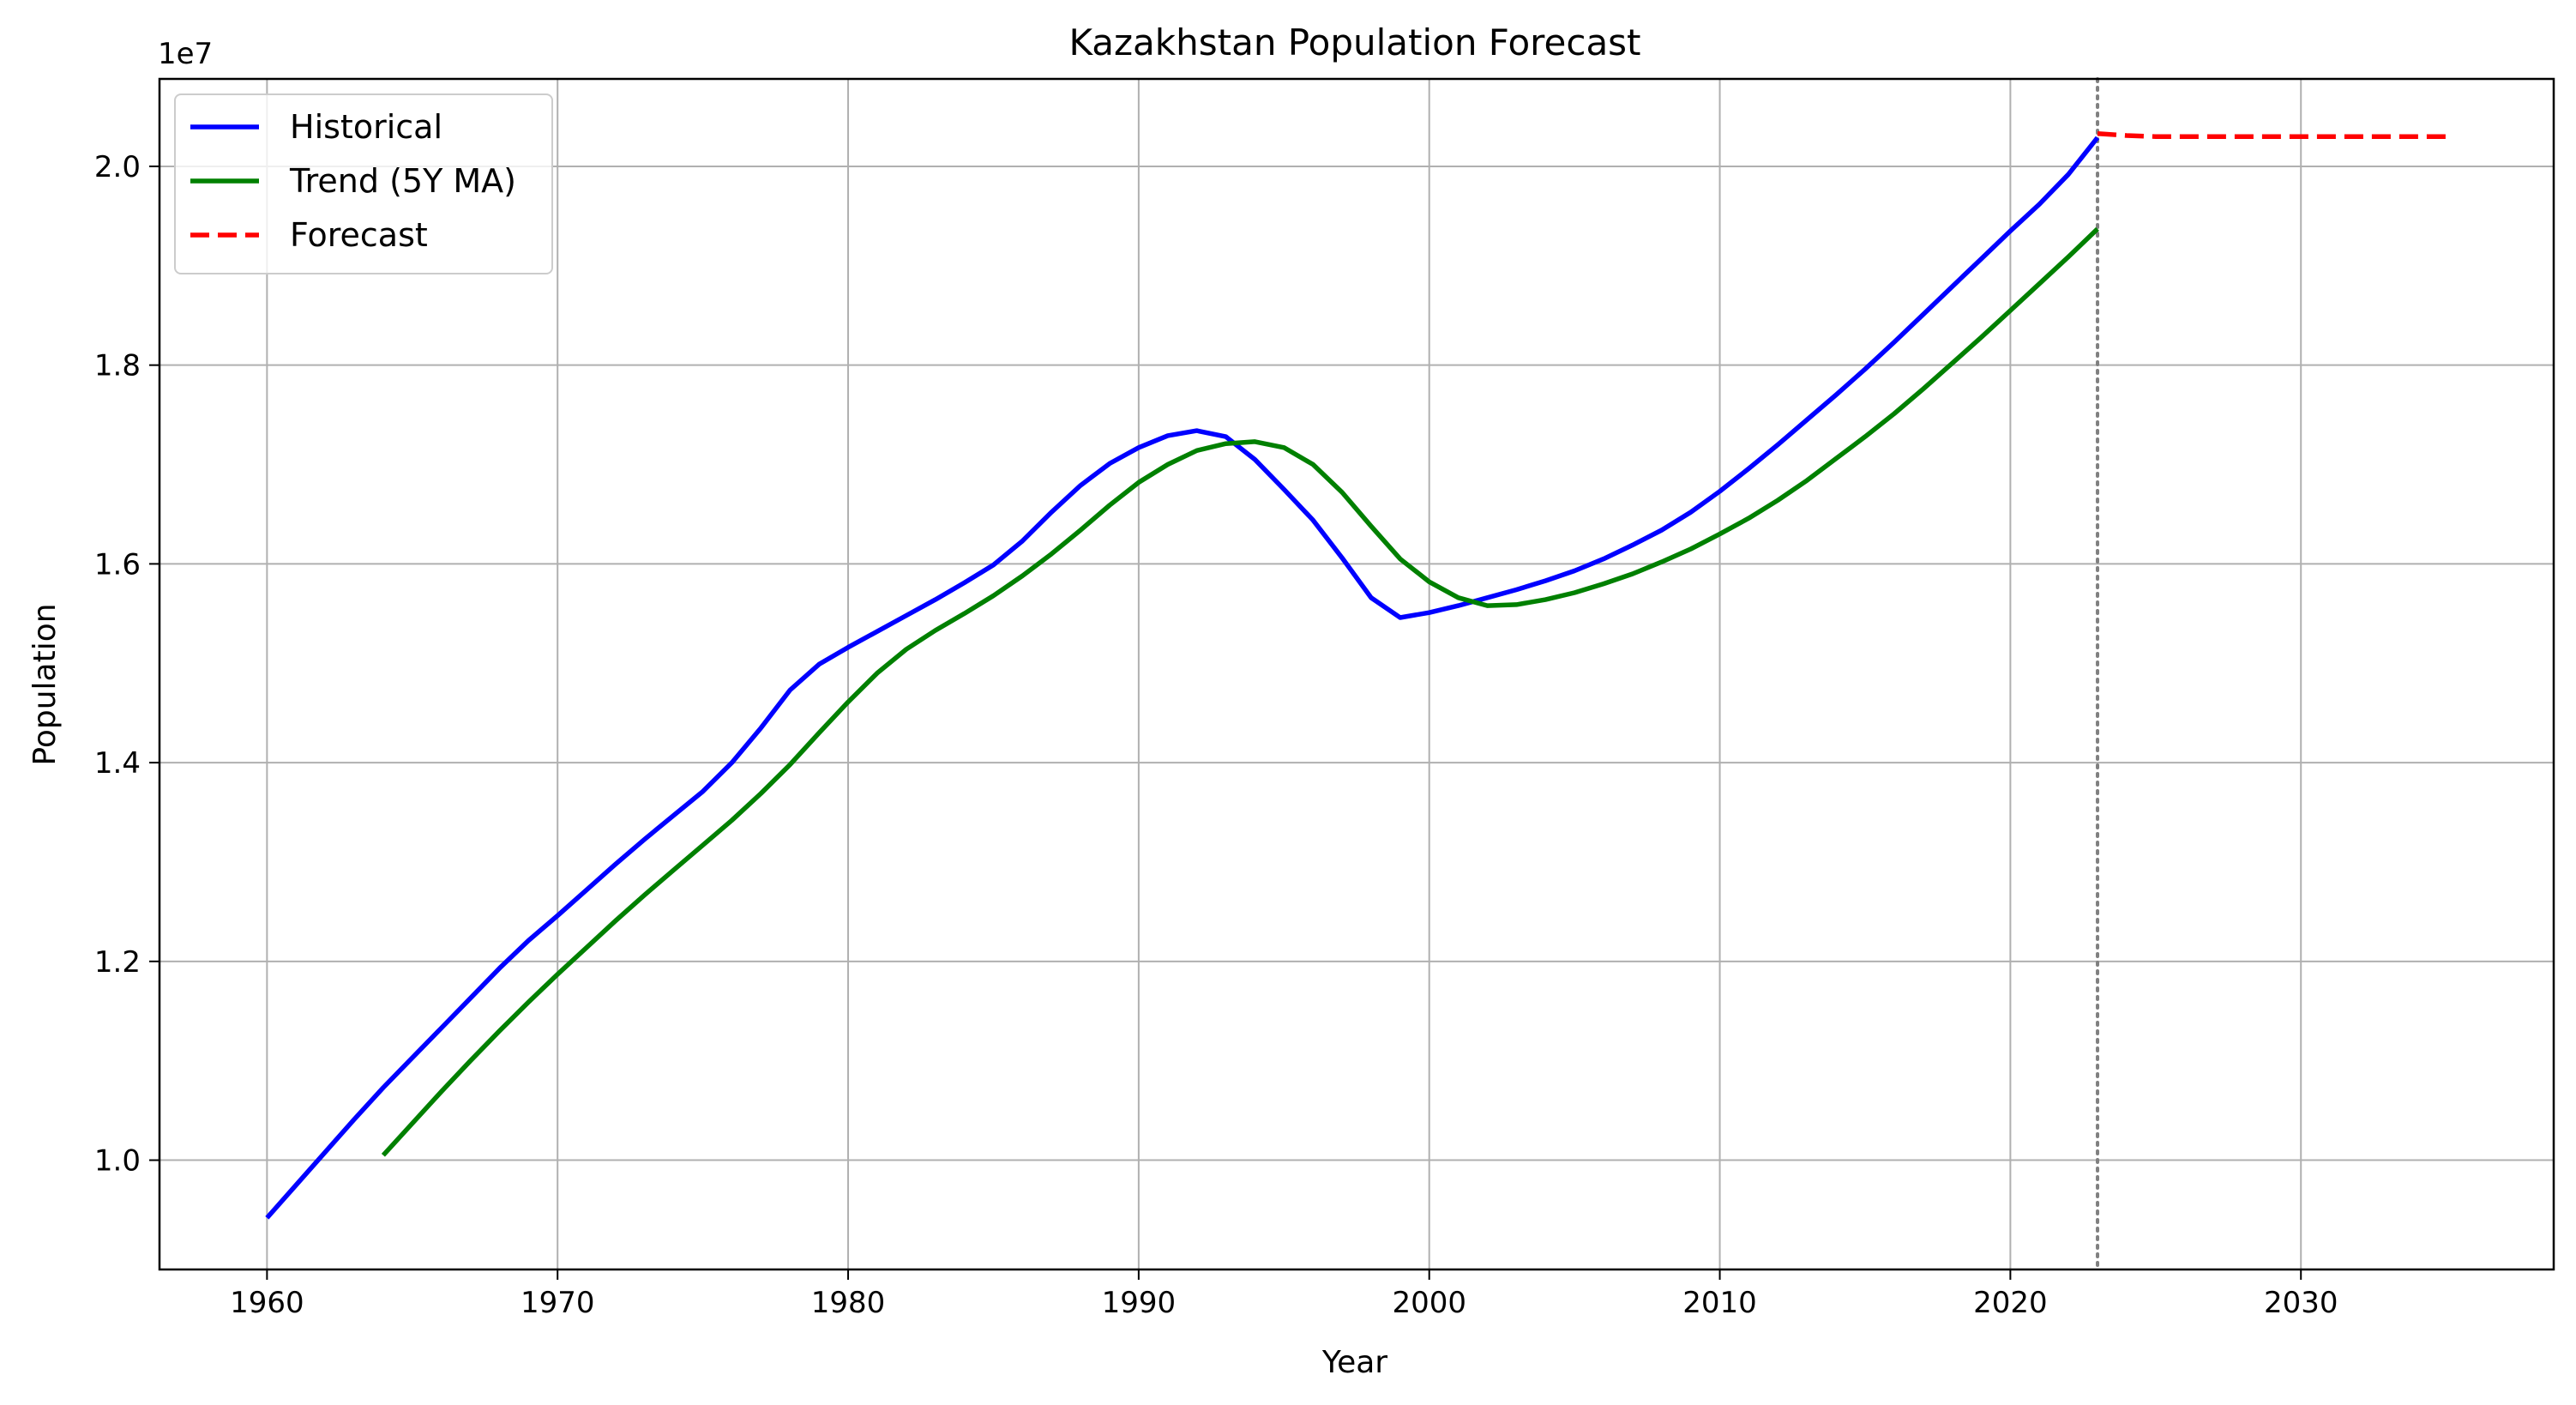  What do you see at coordinates (2010, 1303) in the screenshot?
I see `x-tick-label-2020: 2020` at bounding box center [2010, 1303].